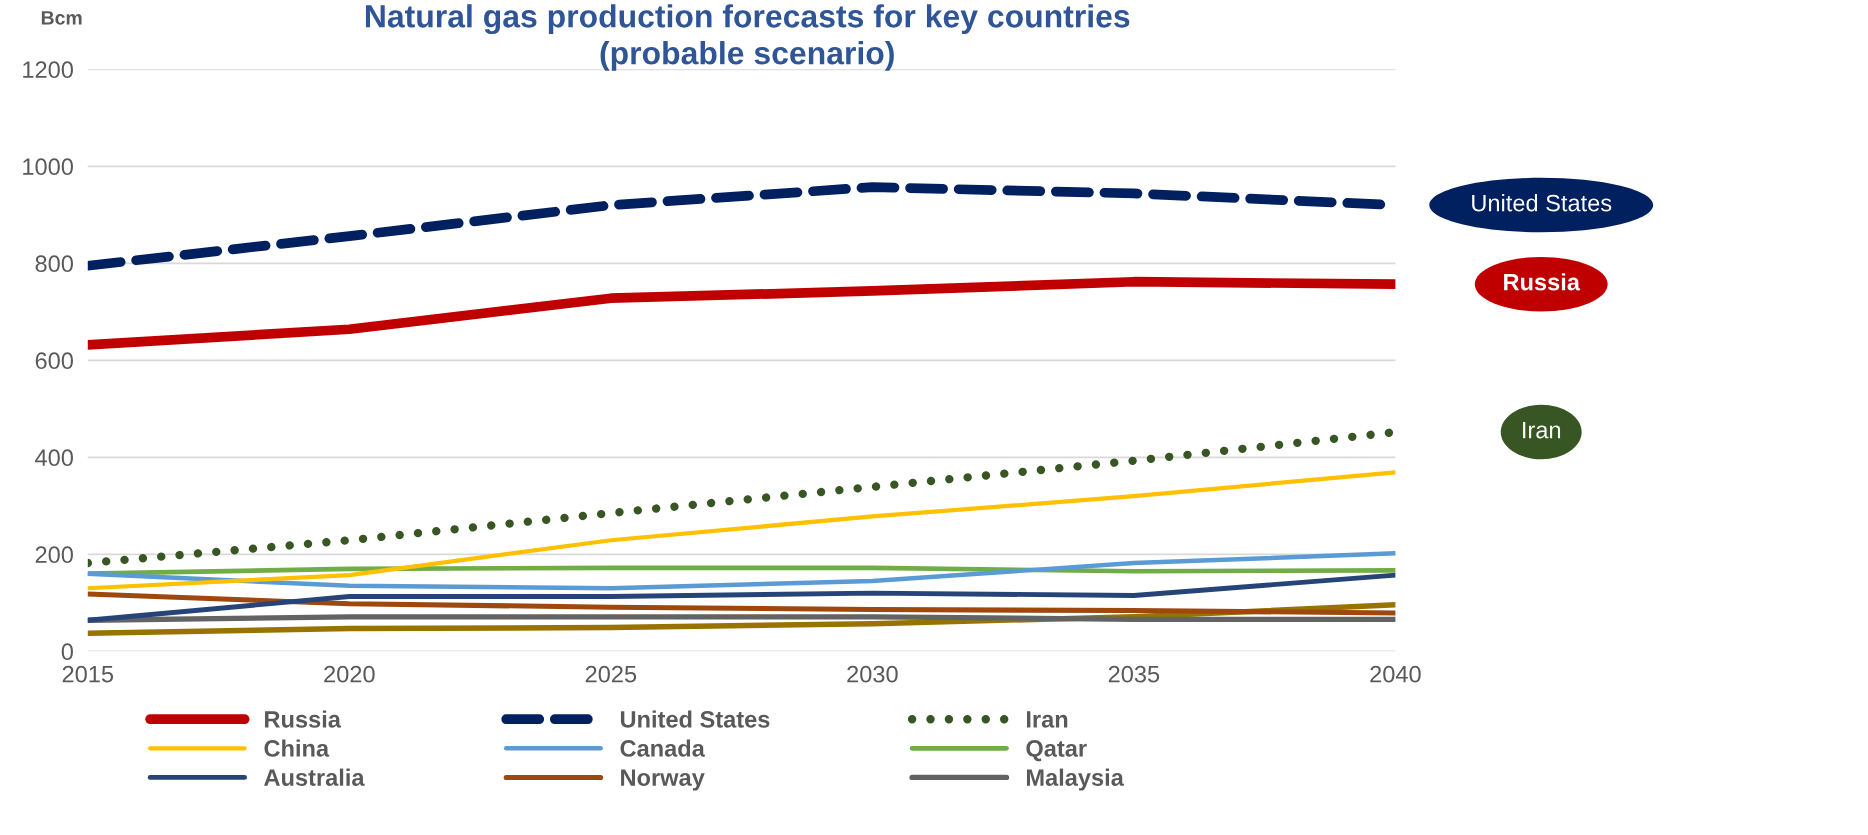 This screenshot has width=1868, height=835. I want to click on legend-label: Canada, so click(662, 748).